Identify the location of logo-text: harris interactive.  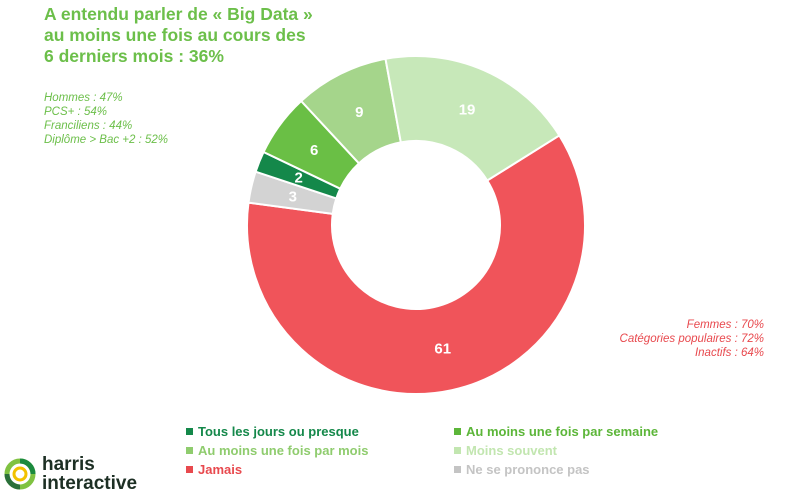
(89, 474).